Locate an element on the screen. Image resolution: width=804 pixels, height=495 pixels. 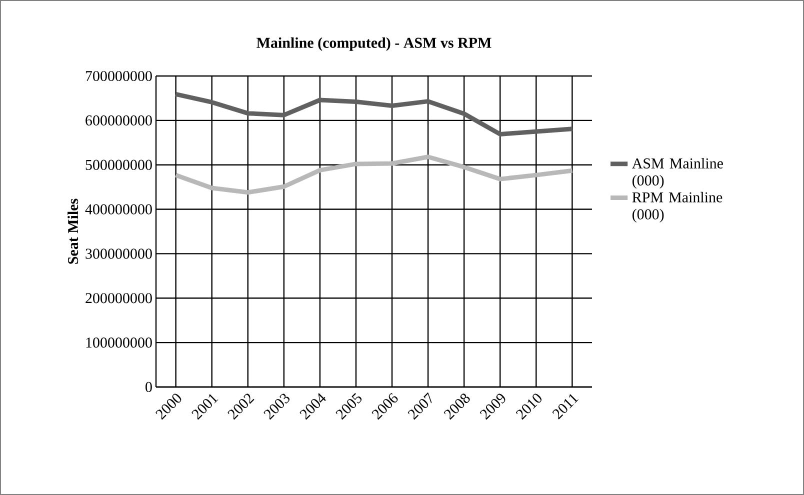
y-tick-label: 200000000 is located at coordinates (119, 298).